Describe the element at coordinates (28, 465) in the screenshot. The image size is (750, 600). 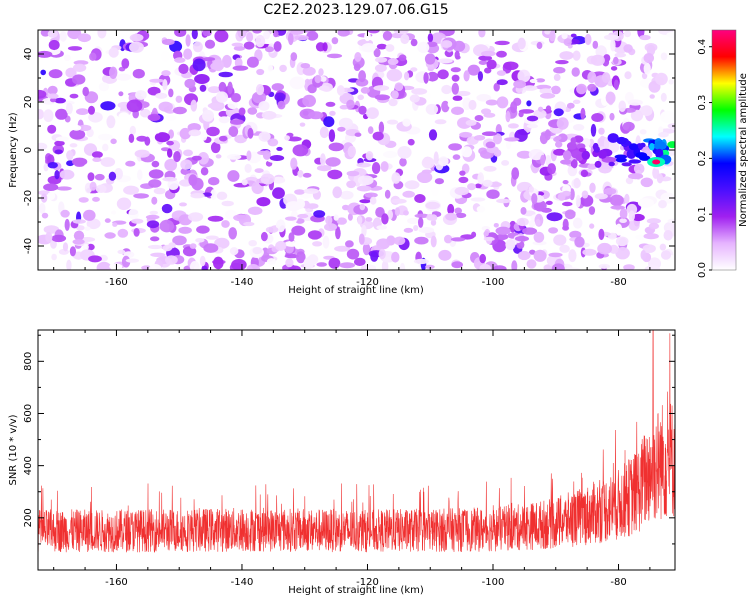
I see `snr-y-tick-label: 400` at that location.